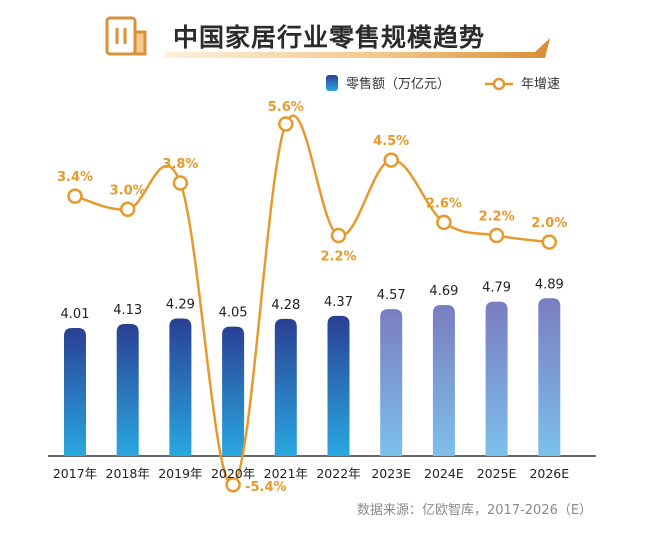  What do you see at coordinates (443, 291) in the screenshot?
I see `bar-value-label: 4.69` at bounding box center [443, 291].